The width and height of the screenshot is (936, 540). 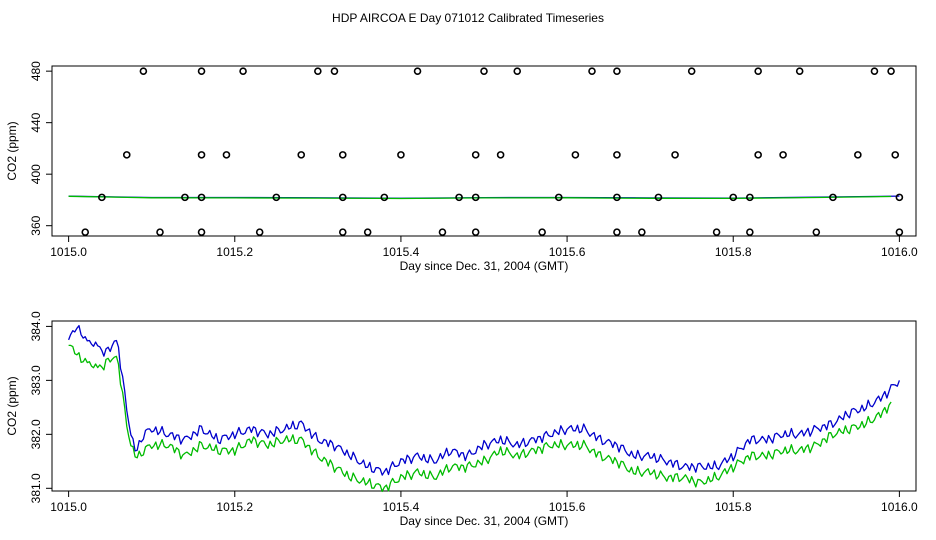 I want to click on series-line-green, so click(x=480, y=197).